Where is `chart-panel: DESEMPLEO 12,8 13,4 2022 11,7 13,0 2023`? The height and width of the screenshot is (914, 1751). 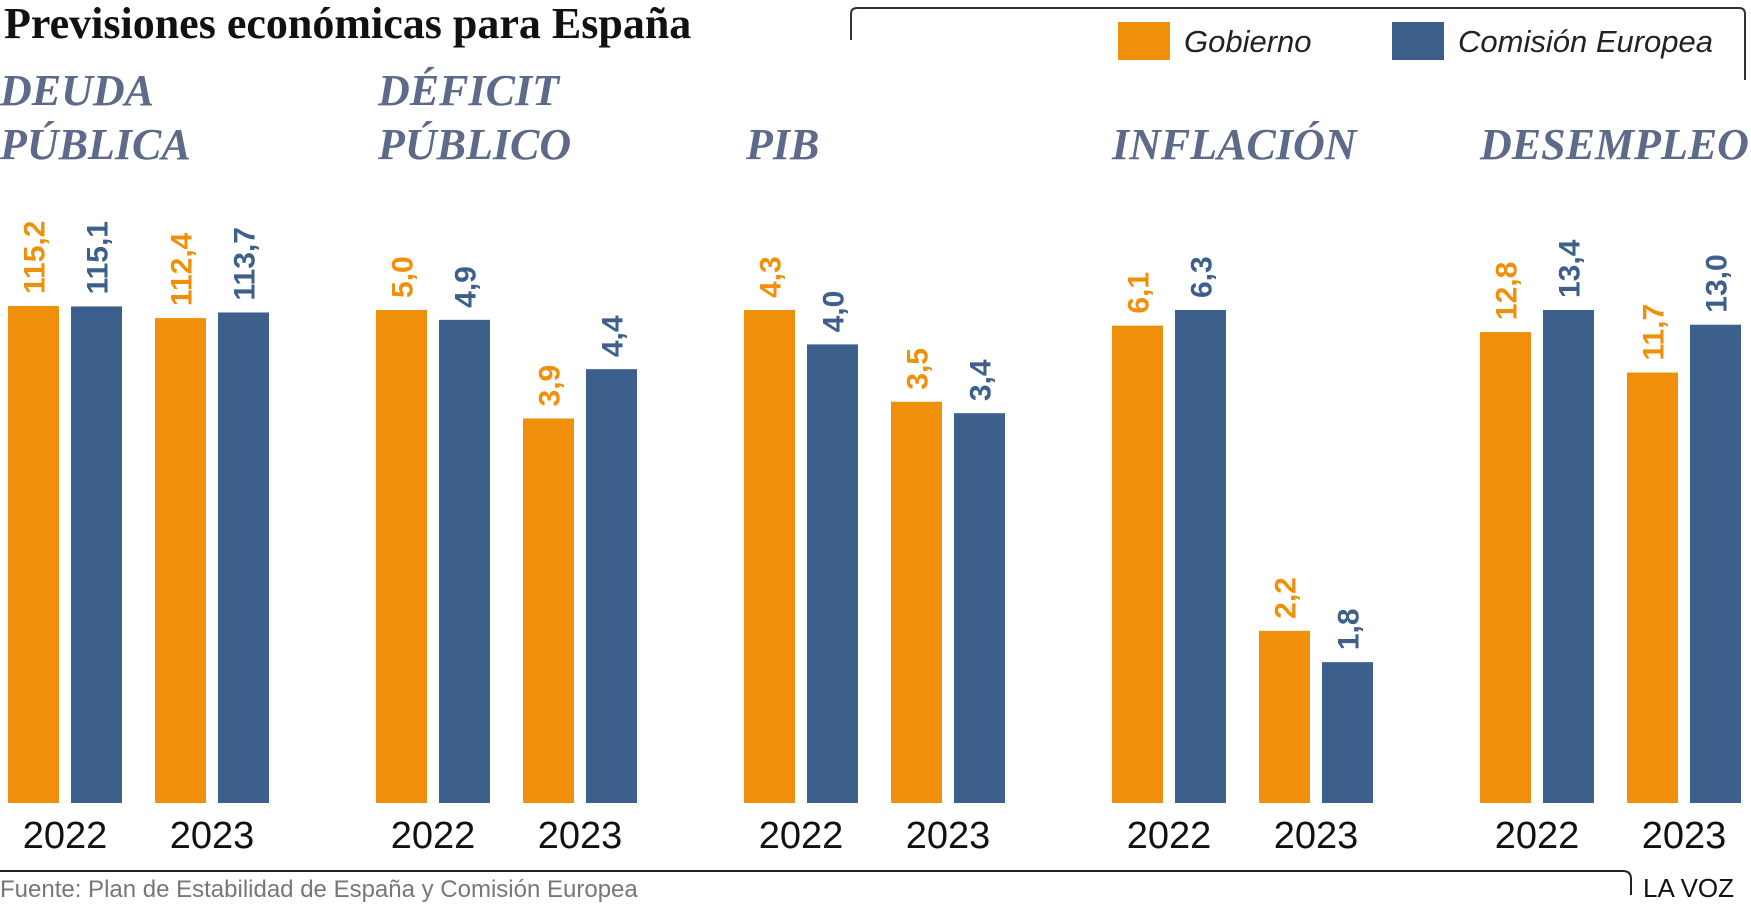
chart-panel: DESEMPLEO 12,8 13,4 2022 11,7 13,0 2023 is located at coordinates (1614, 488).